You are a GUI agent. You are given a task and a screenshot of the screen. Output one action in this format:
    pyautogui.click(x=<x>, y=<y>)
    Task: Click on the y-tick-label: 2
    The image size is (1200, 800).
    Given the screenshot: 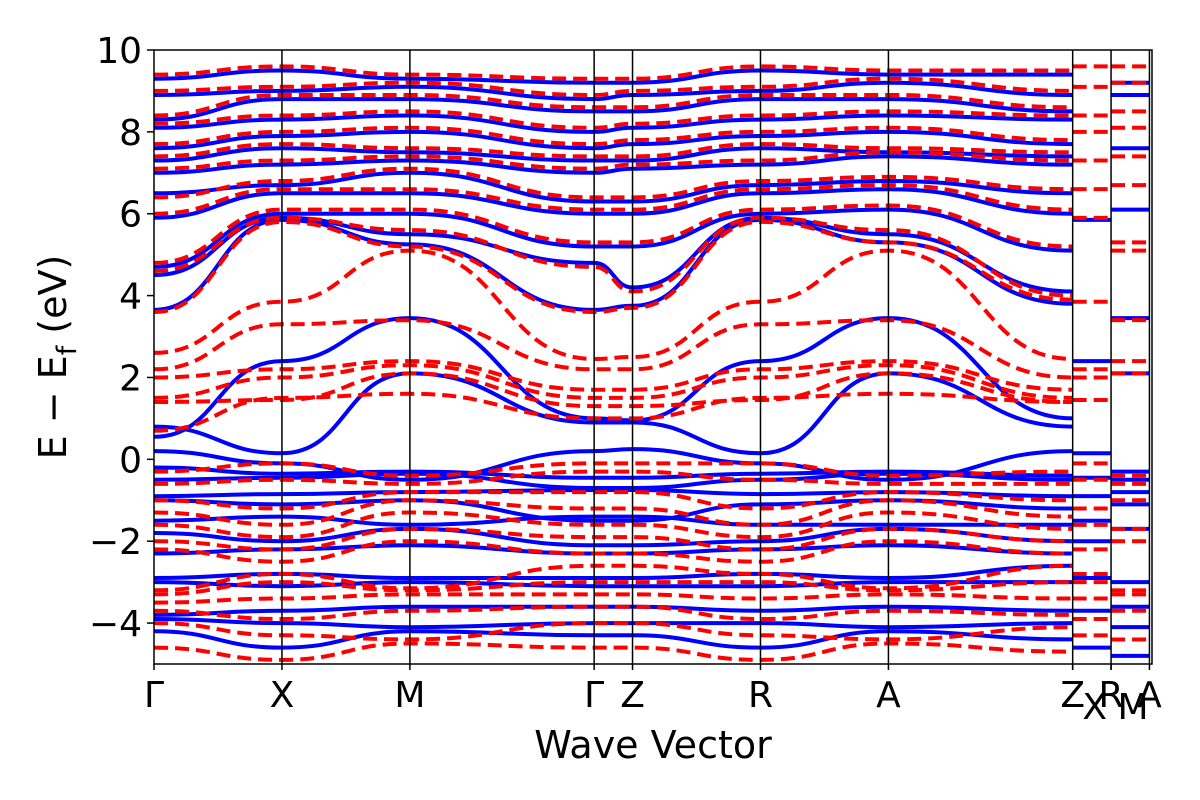 What is the action you would take?
    pyautogui.click(x=130, y=378)
    